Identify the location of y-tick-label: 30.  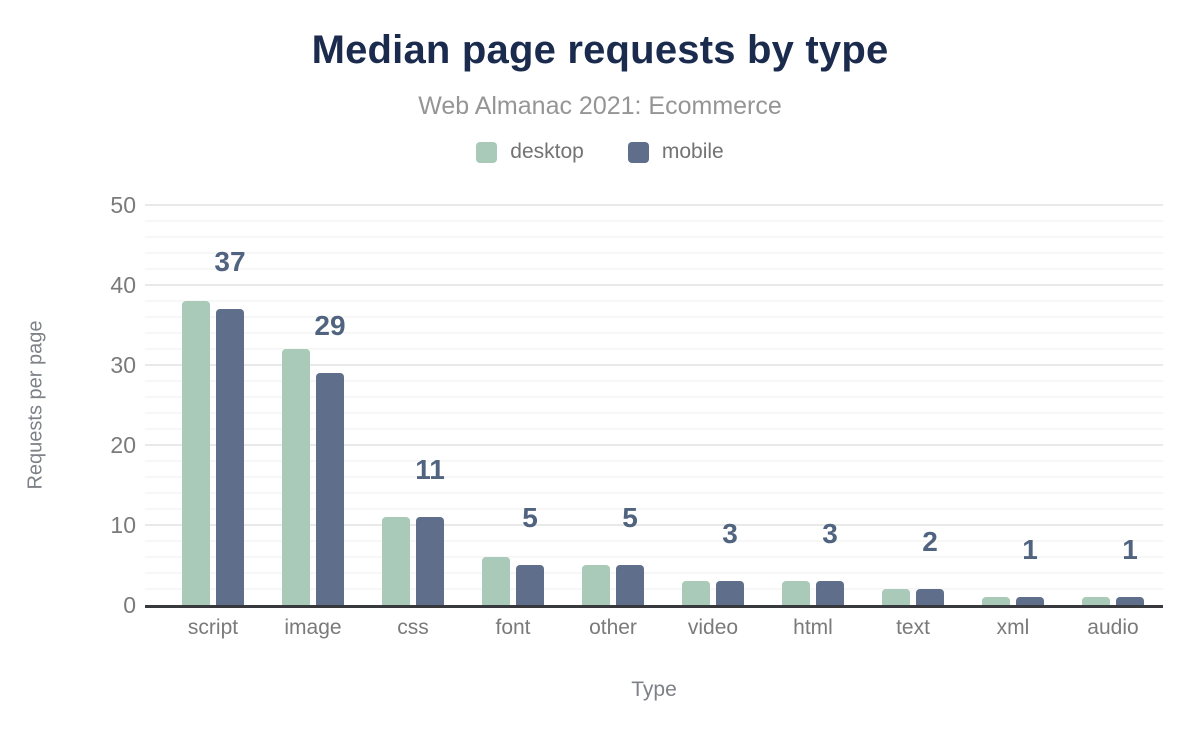
(123, 365).